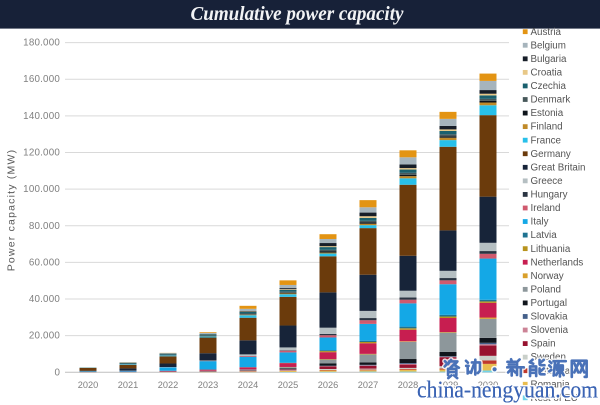 This screenshot has width=600, height=405. What do you see at coordinates (546, 140) in the screenshot?
I see `svg-text: France` at bounding box center [546, 140].